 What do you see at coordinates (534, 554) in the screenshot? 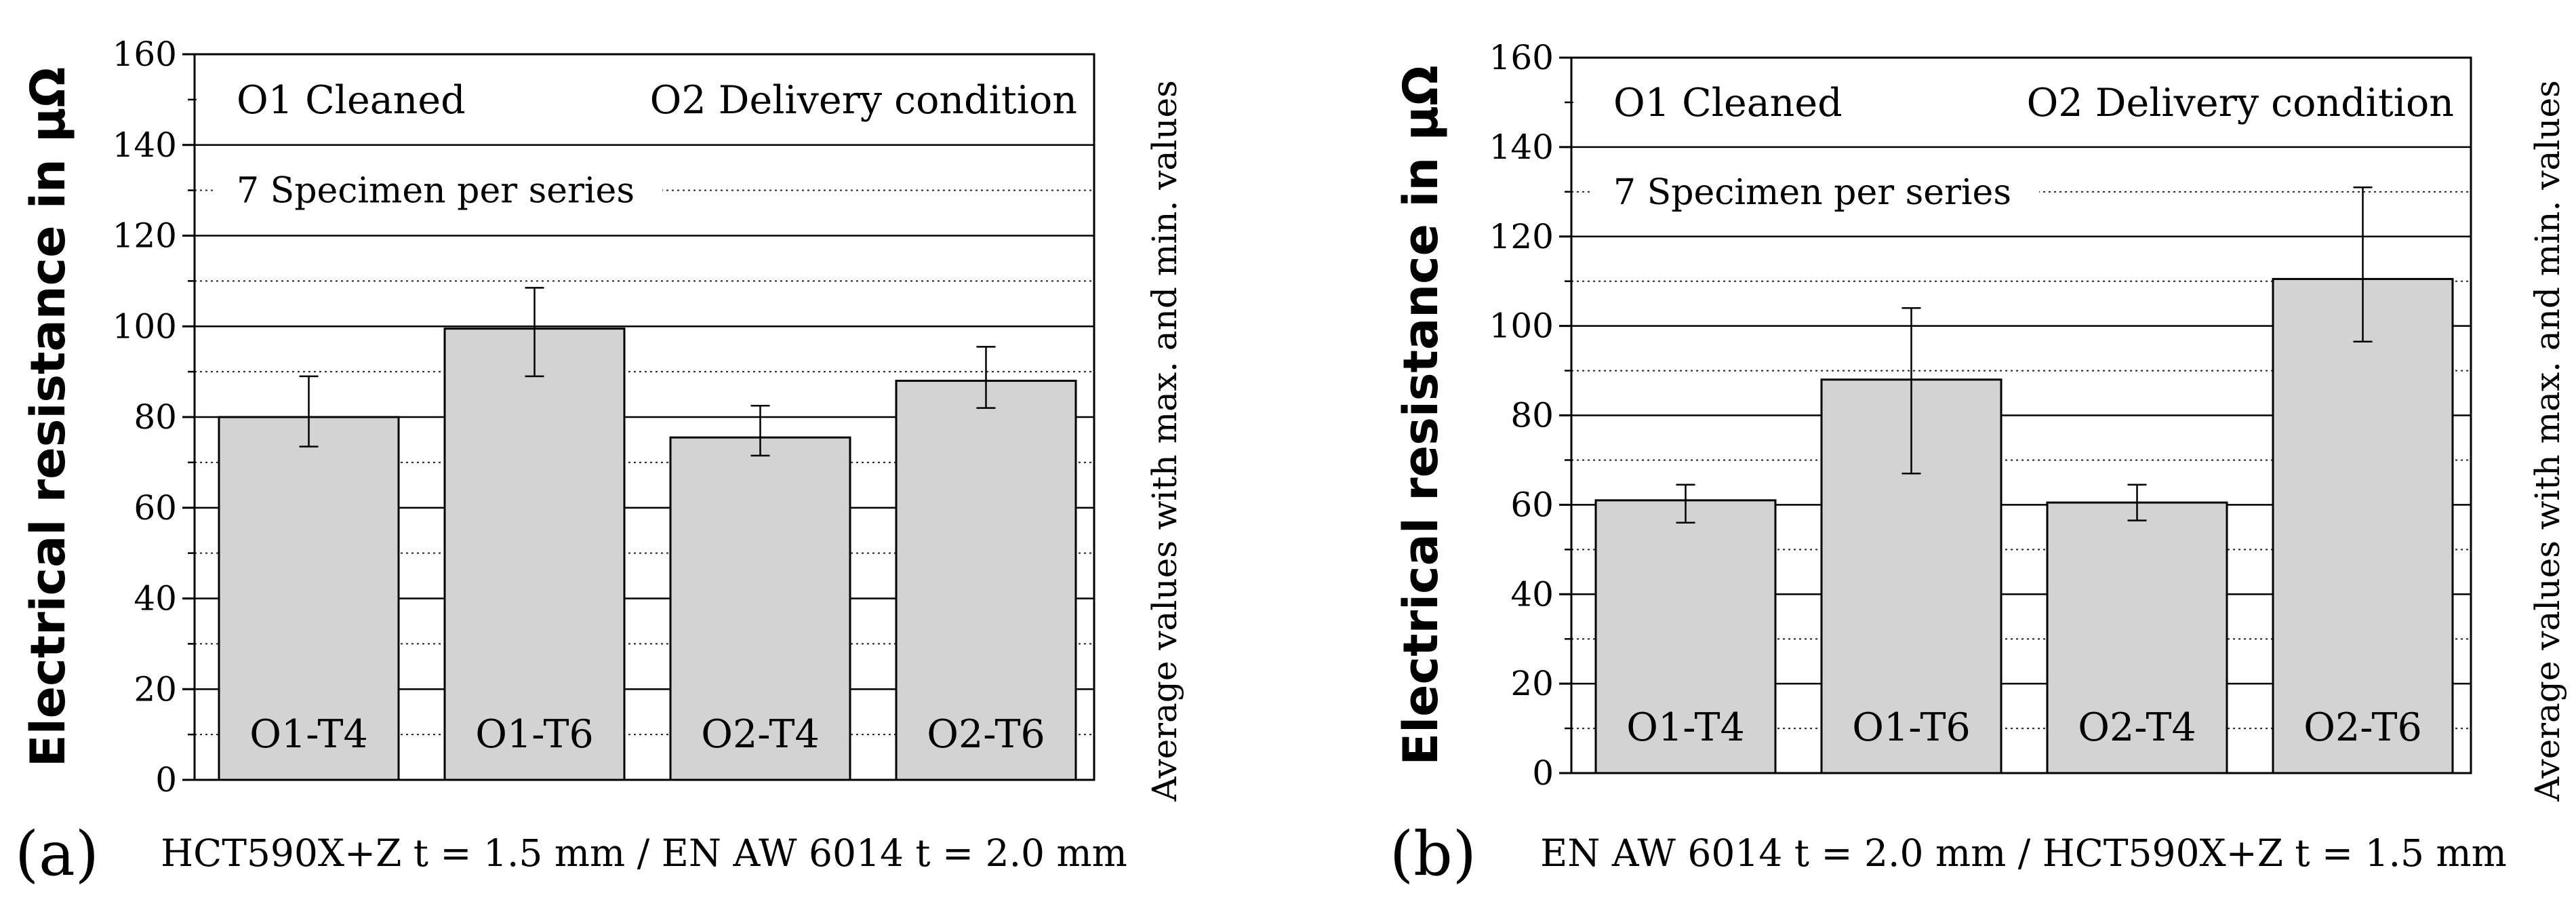
I see `bar-o1-t6` at bounding box center [534, 554].